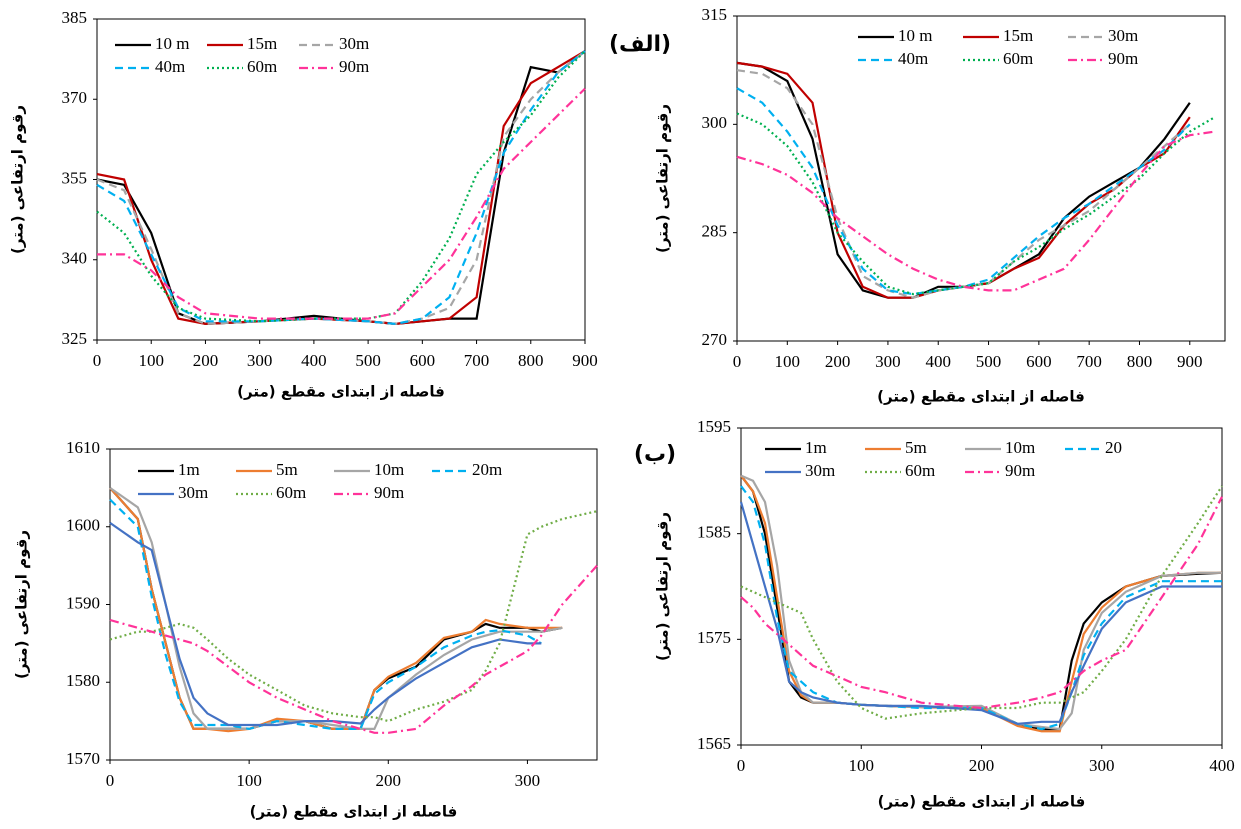 Image resolution: width=1241 pixels, height=829 pixels. Describe the element at coordinates (75, 177) in the screenshot. I see `y-tick-label: 355` at that location.